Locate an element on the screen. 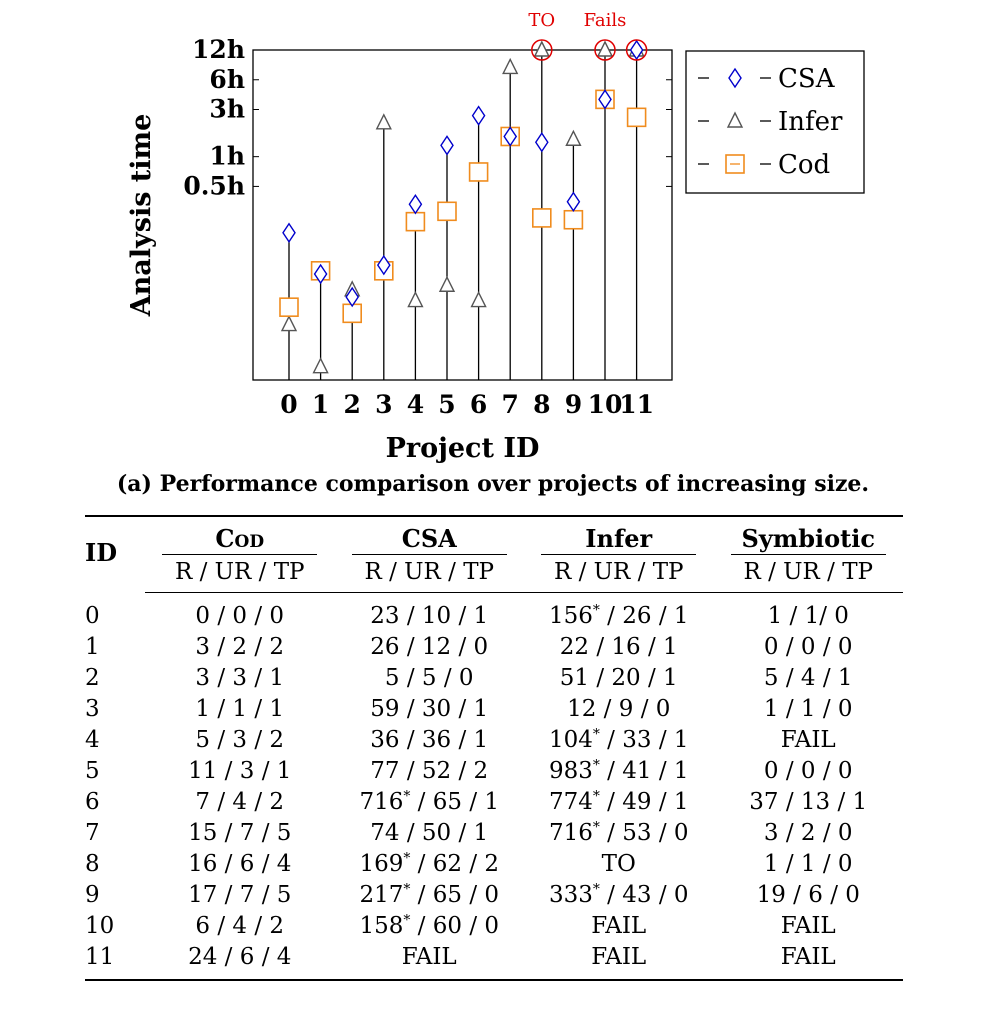 The width and height of the screenshot is (986, 1016). id-header: ID is located at coordinates (101, 552).